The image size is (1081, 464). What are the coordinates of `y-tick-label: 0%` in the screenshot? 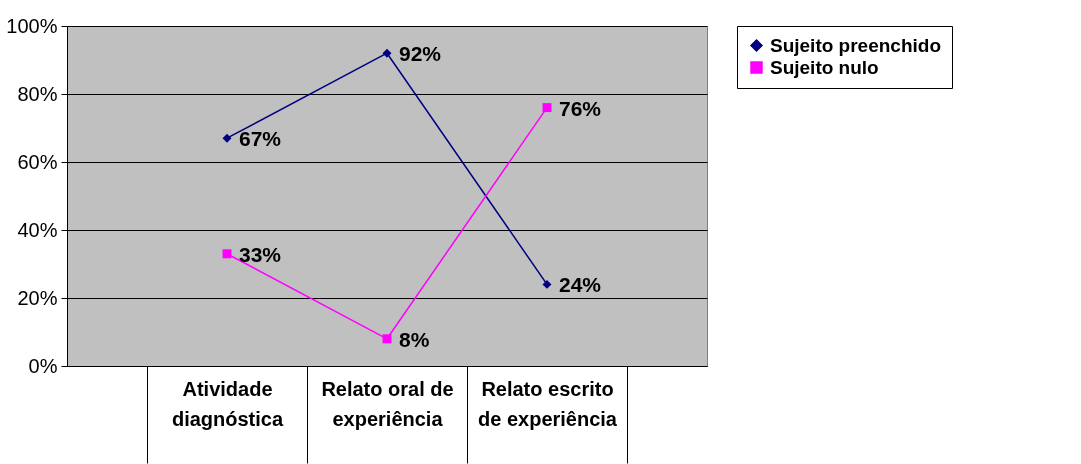 It's located at (43, 365).